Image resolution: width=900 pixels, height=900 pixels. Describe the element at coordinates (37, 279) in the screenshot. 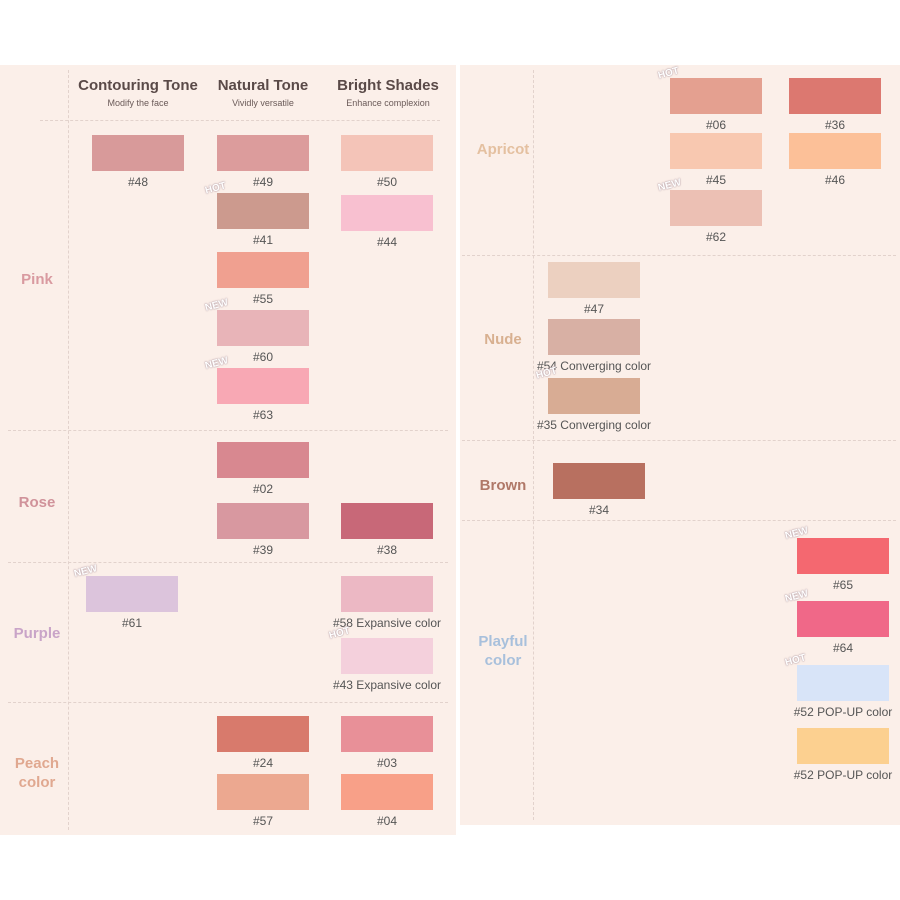

I see `group-name: Pink` at that location.